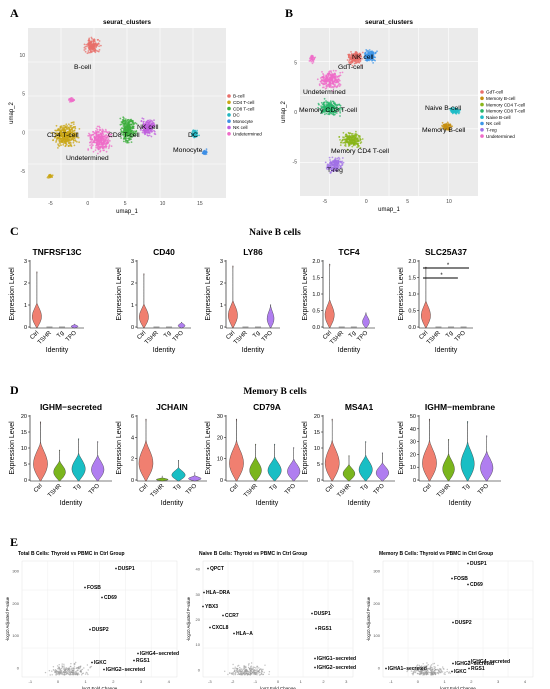 The width and height of the screenshot is (550, 689). I want to click on gene-title: TCF4, so click(349, 252).